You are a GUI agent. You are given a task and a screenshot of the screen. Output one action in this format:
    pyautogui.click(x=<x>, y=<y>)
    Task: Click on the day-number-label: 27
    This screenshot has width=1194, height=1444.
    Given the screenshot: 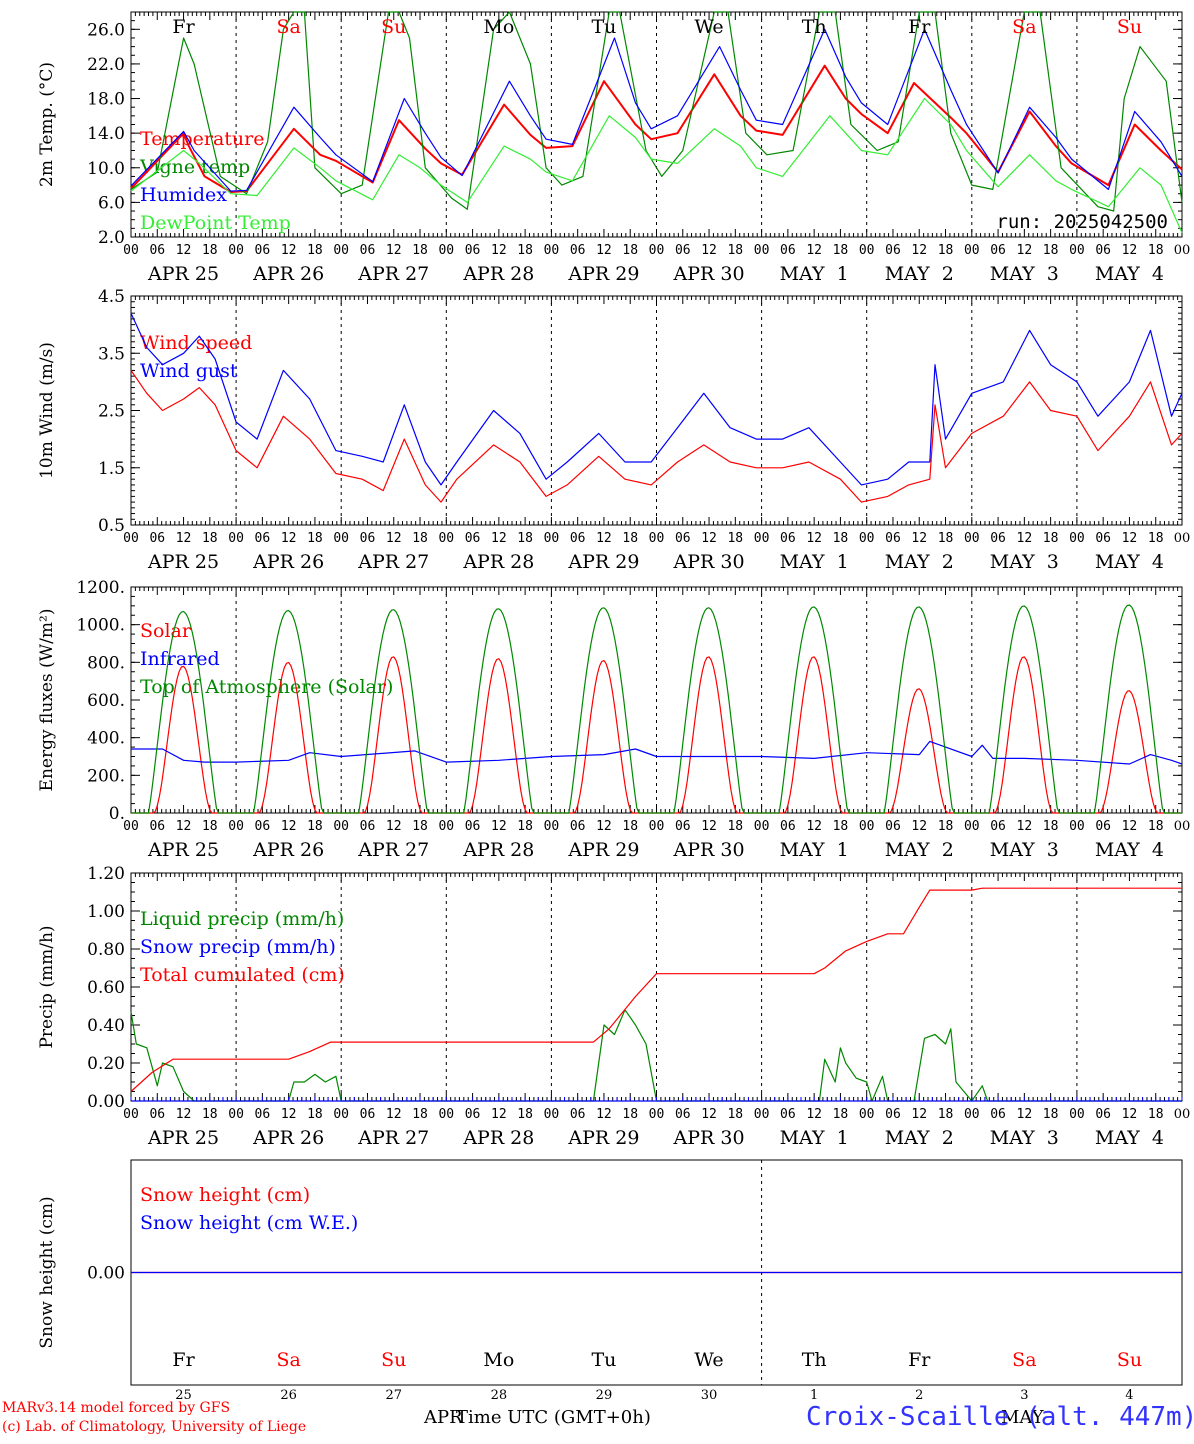 What is the action you would take?
    pyautogui.click(x=393, y=1395)
    